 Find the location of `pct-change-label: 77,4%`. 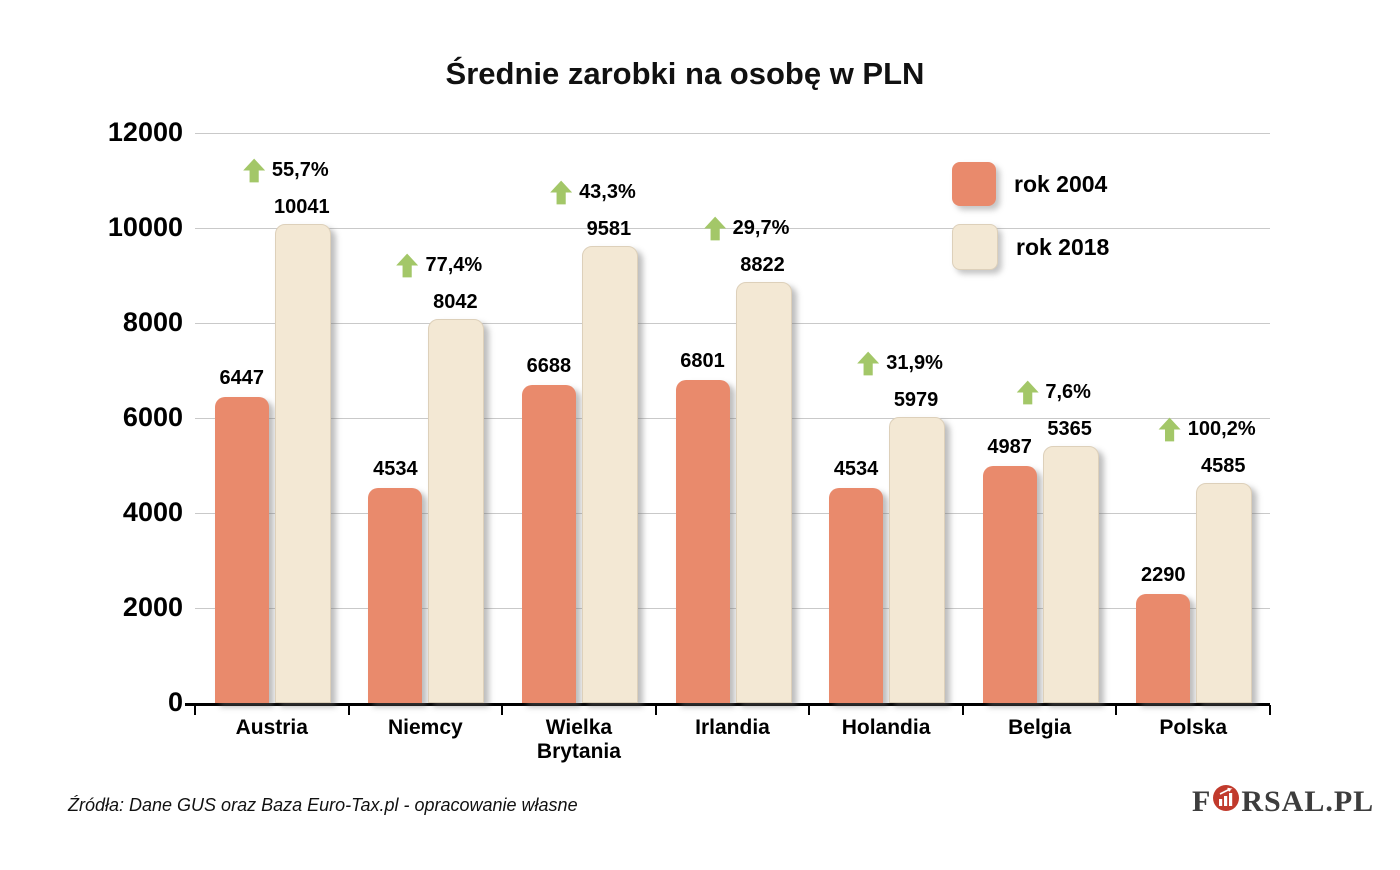

pct-change-label: 77,4% is located at coordinates (439, 265).